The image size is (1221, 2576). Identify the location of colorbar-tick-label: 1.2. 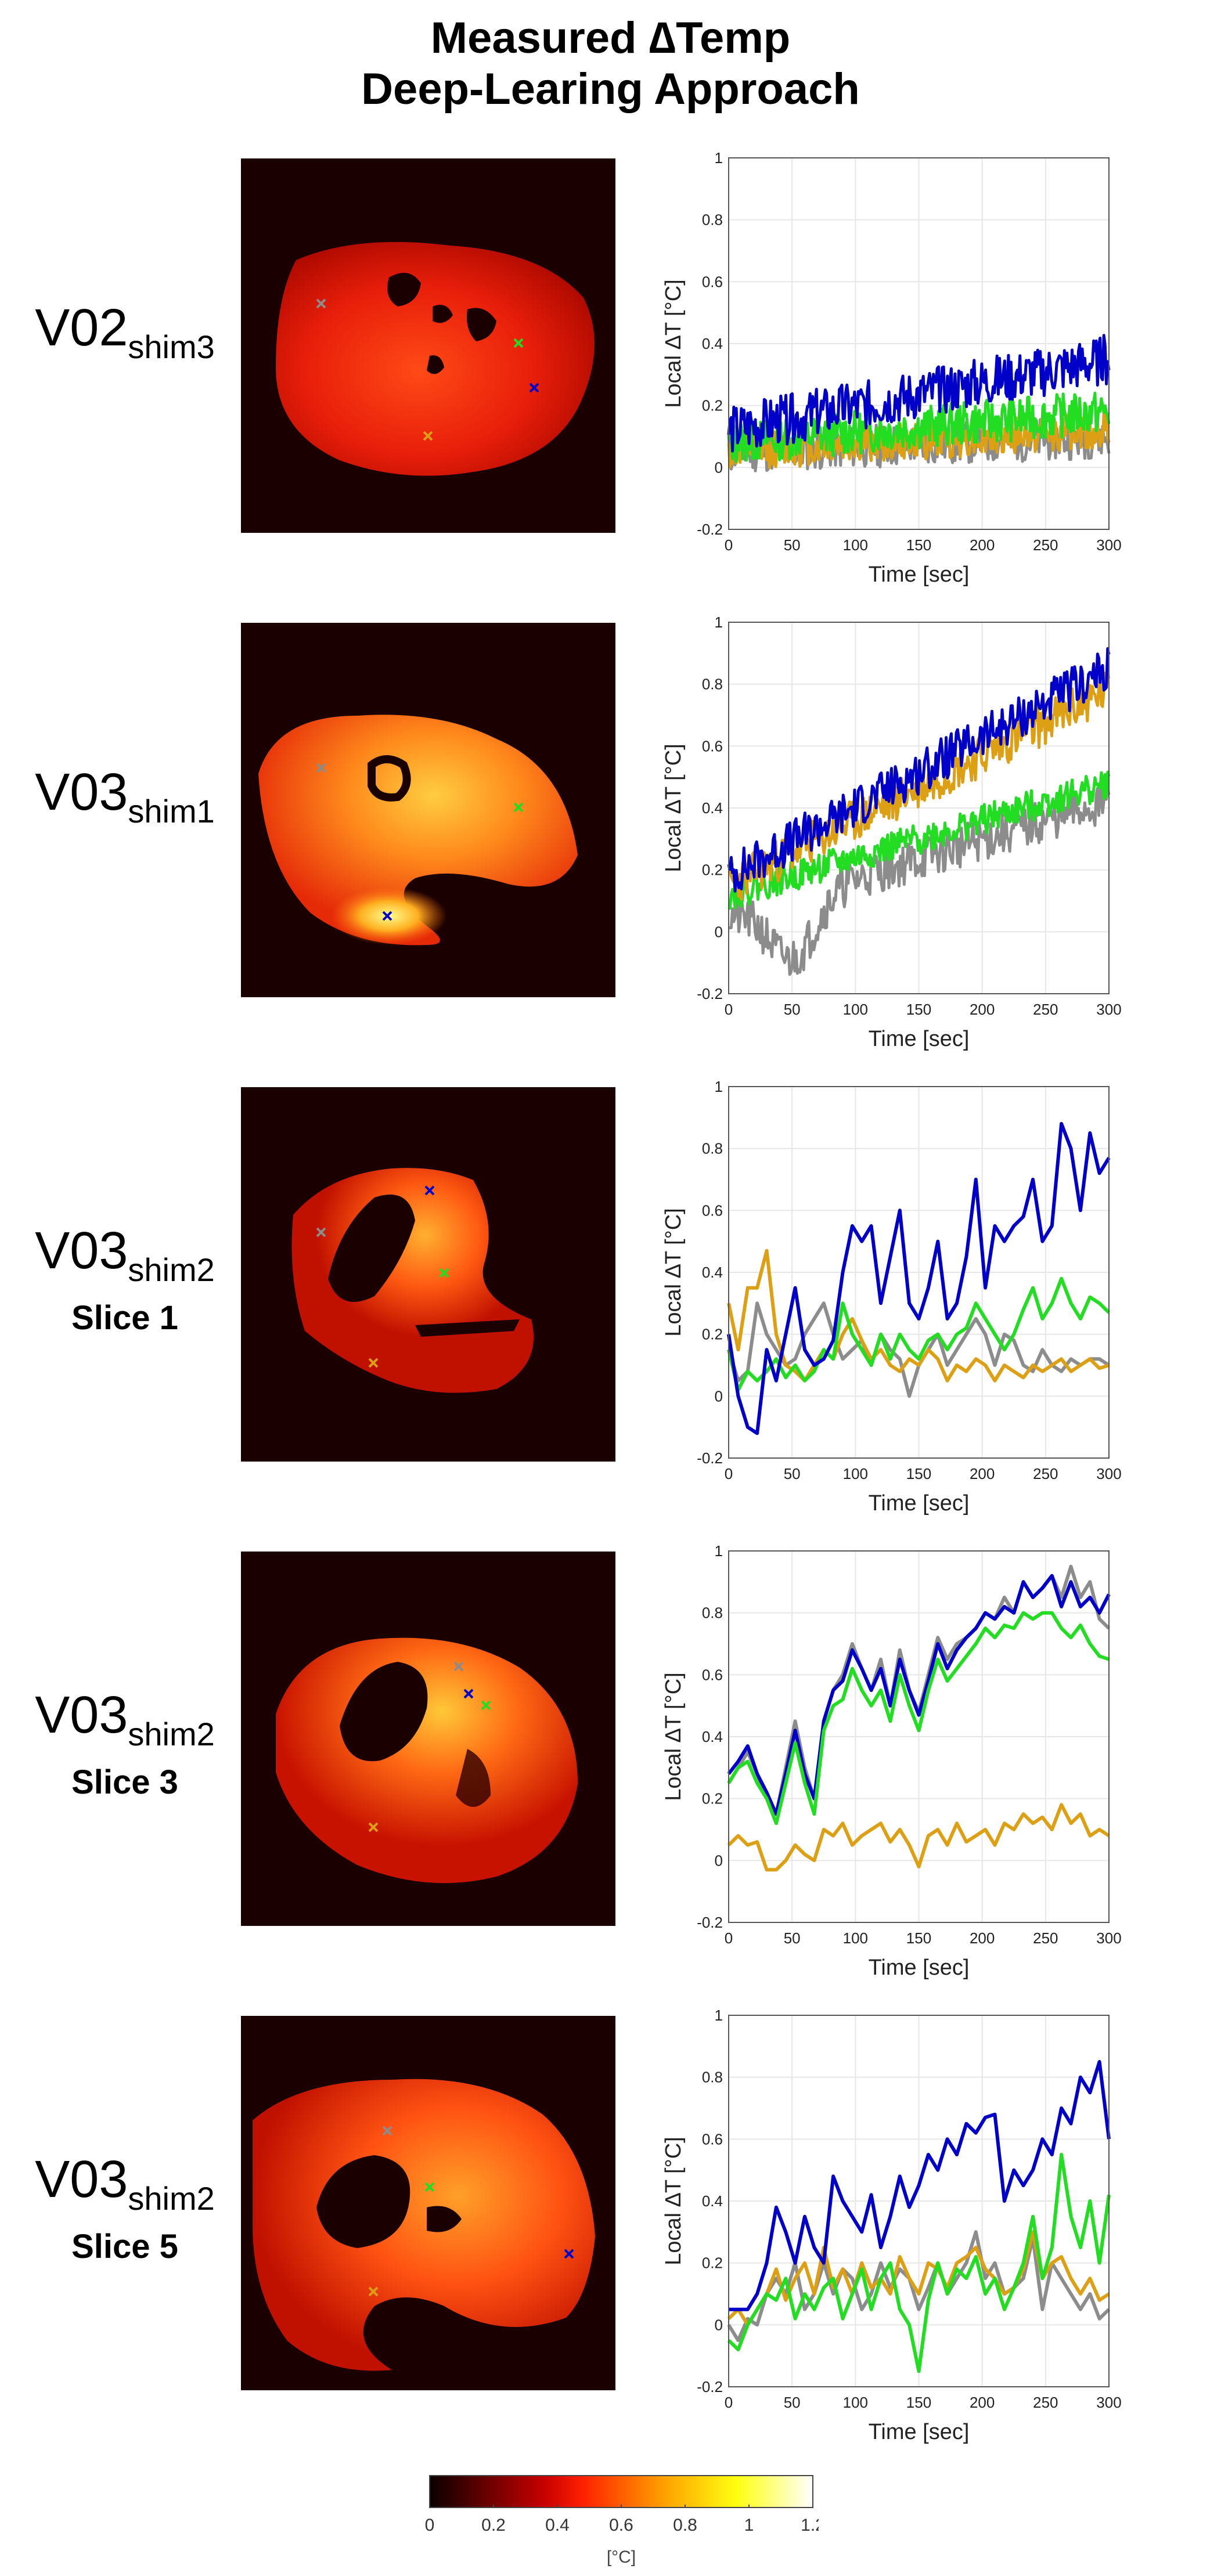
(810, 2526).